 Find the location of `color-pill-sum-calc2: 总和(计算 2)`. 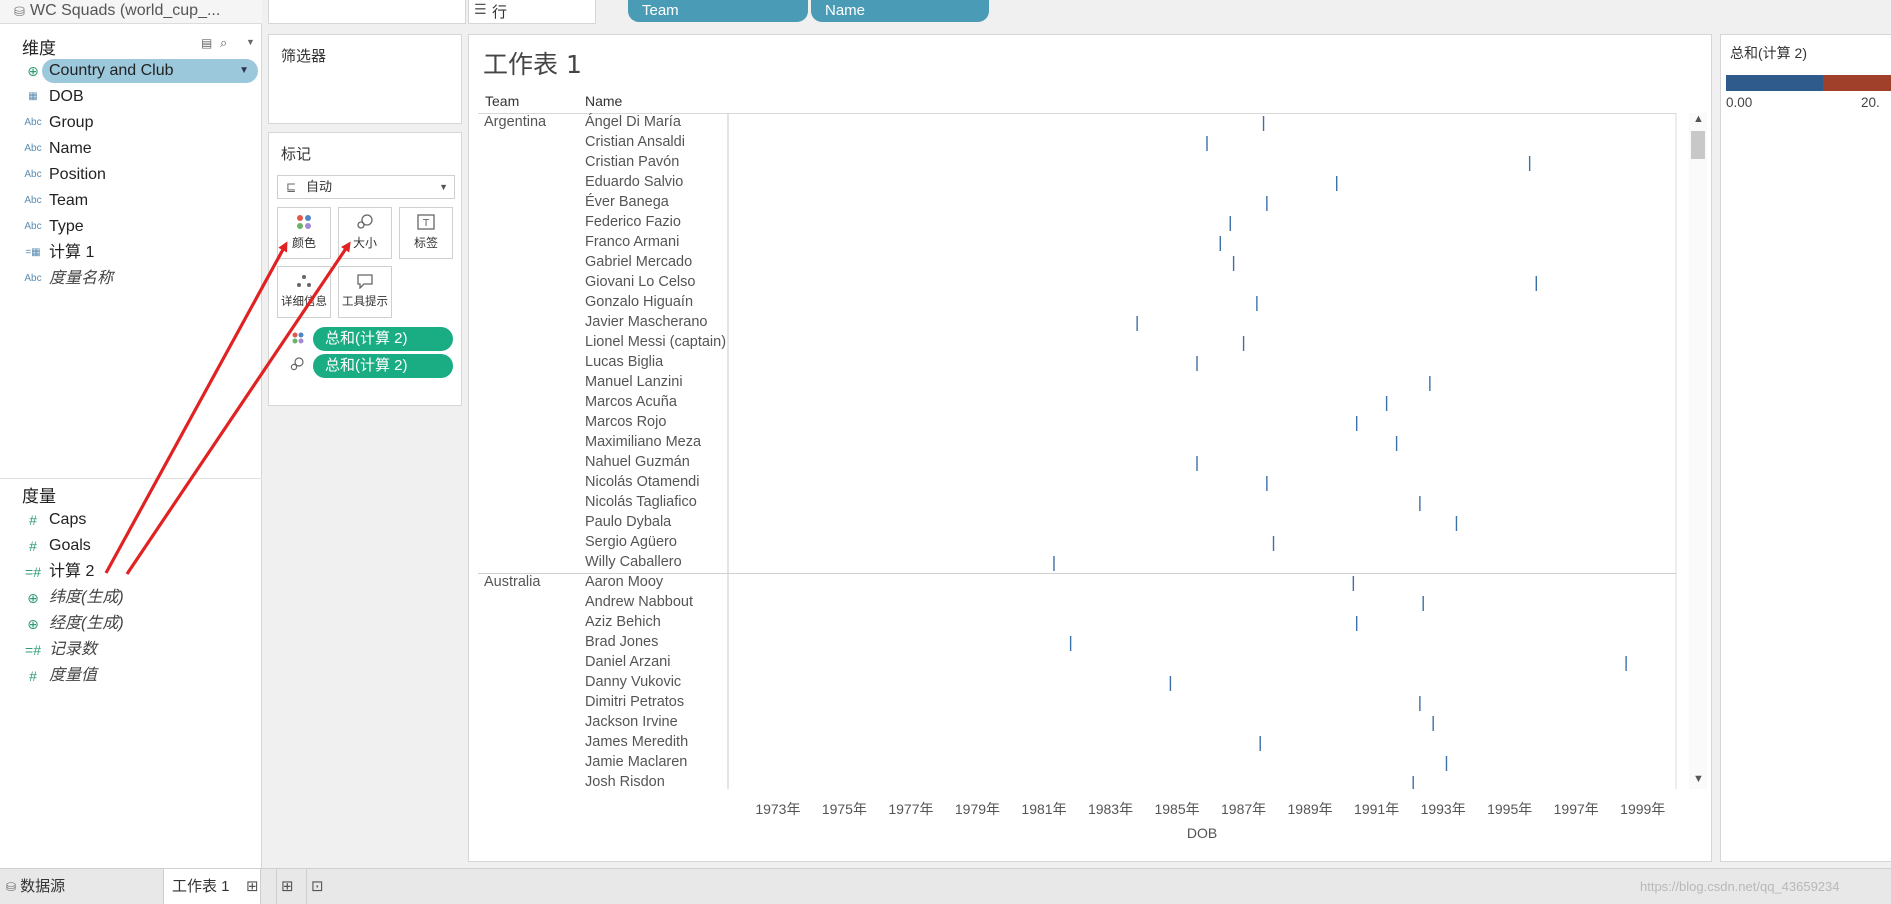

color-pill-sum-calc2: 总和(计算 2) is located at coordinates (383, 339).